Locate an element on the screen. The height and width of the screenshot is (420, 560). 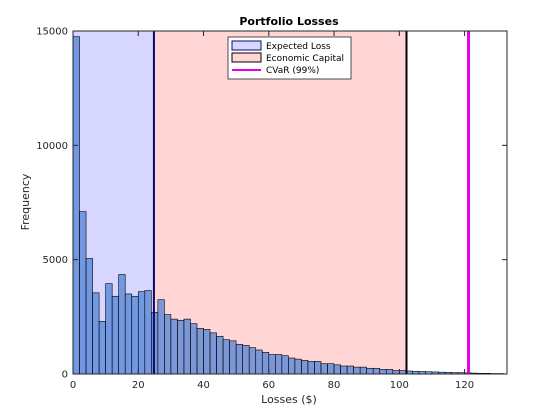
x-tick-label: 40 is located at coordinates (203, 385).